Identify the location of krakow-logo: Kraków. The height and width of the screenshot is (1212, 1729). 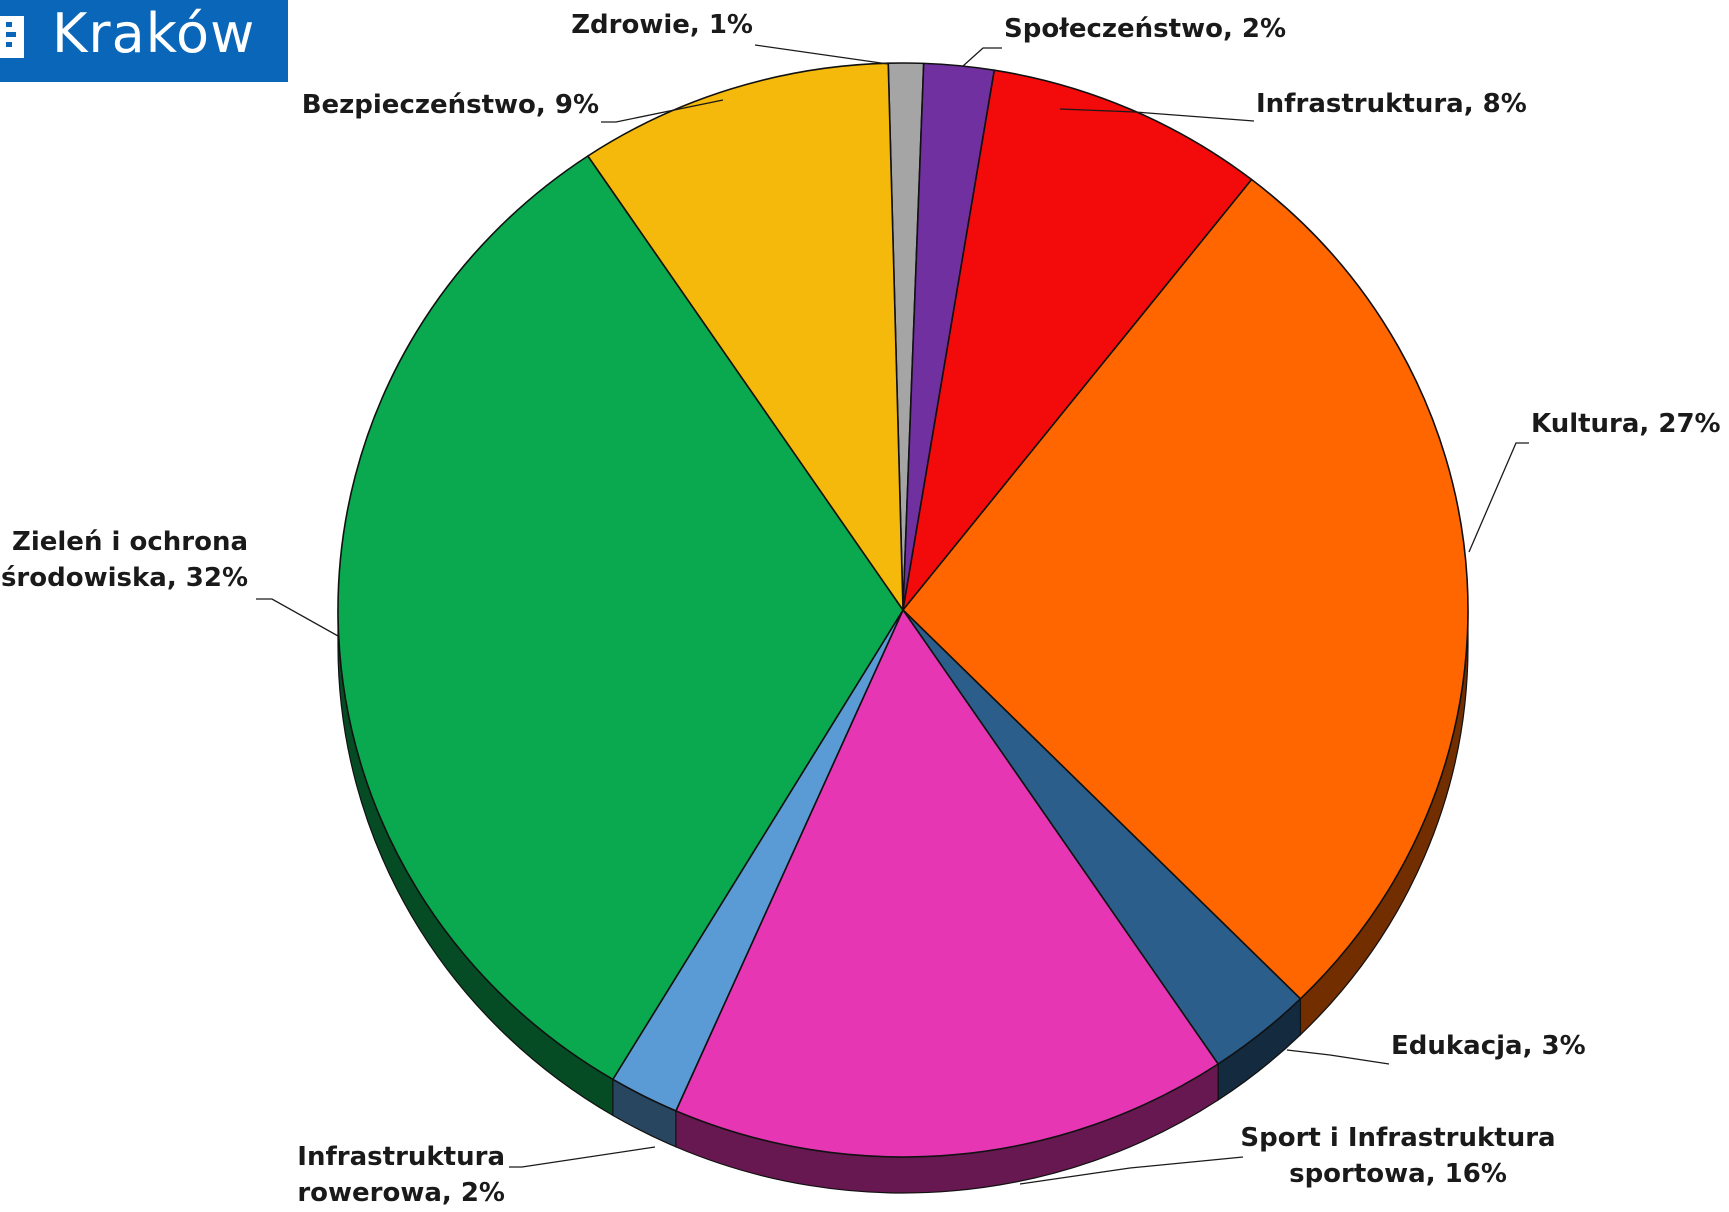
(144, 41).